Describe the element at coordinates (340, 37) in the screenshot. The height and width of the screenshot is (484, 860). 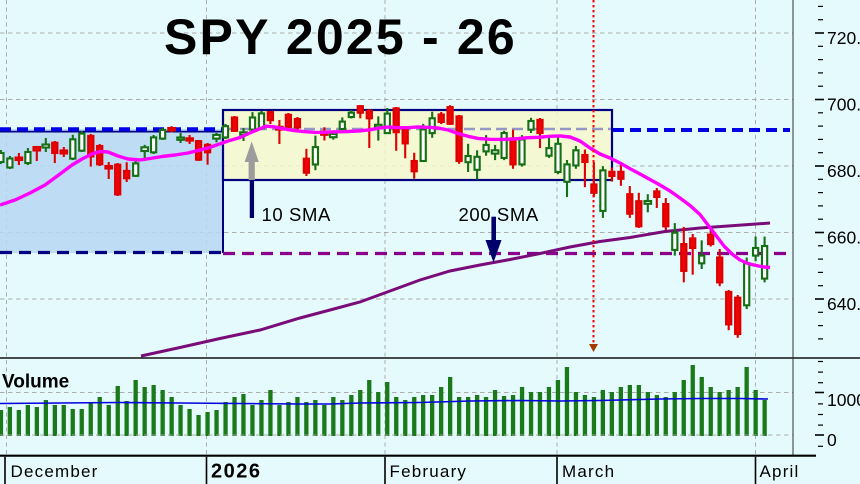
I see `svg-text: SPY 2025 - 26` at that location.